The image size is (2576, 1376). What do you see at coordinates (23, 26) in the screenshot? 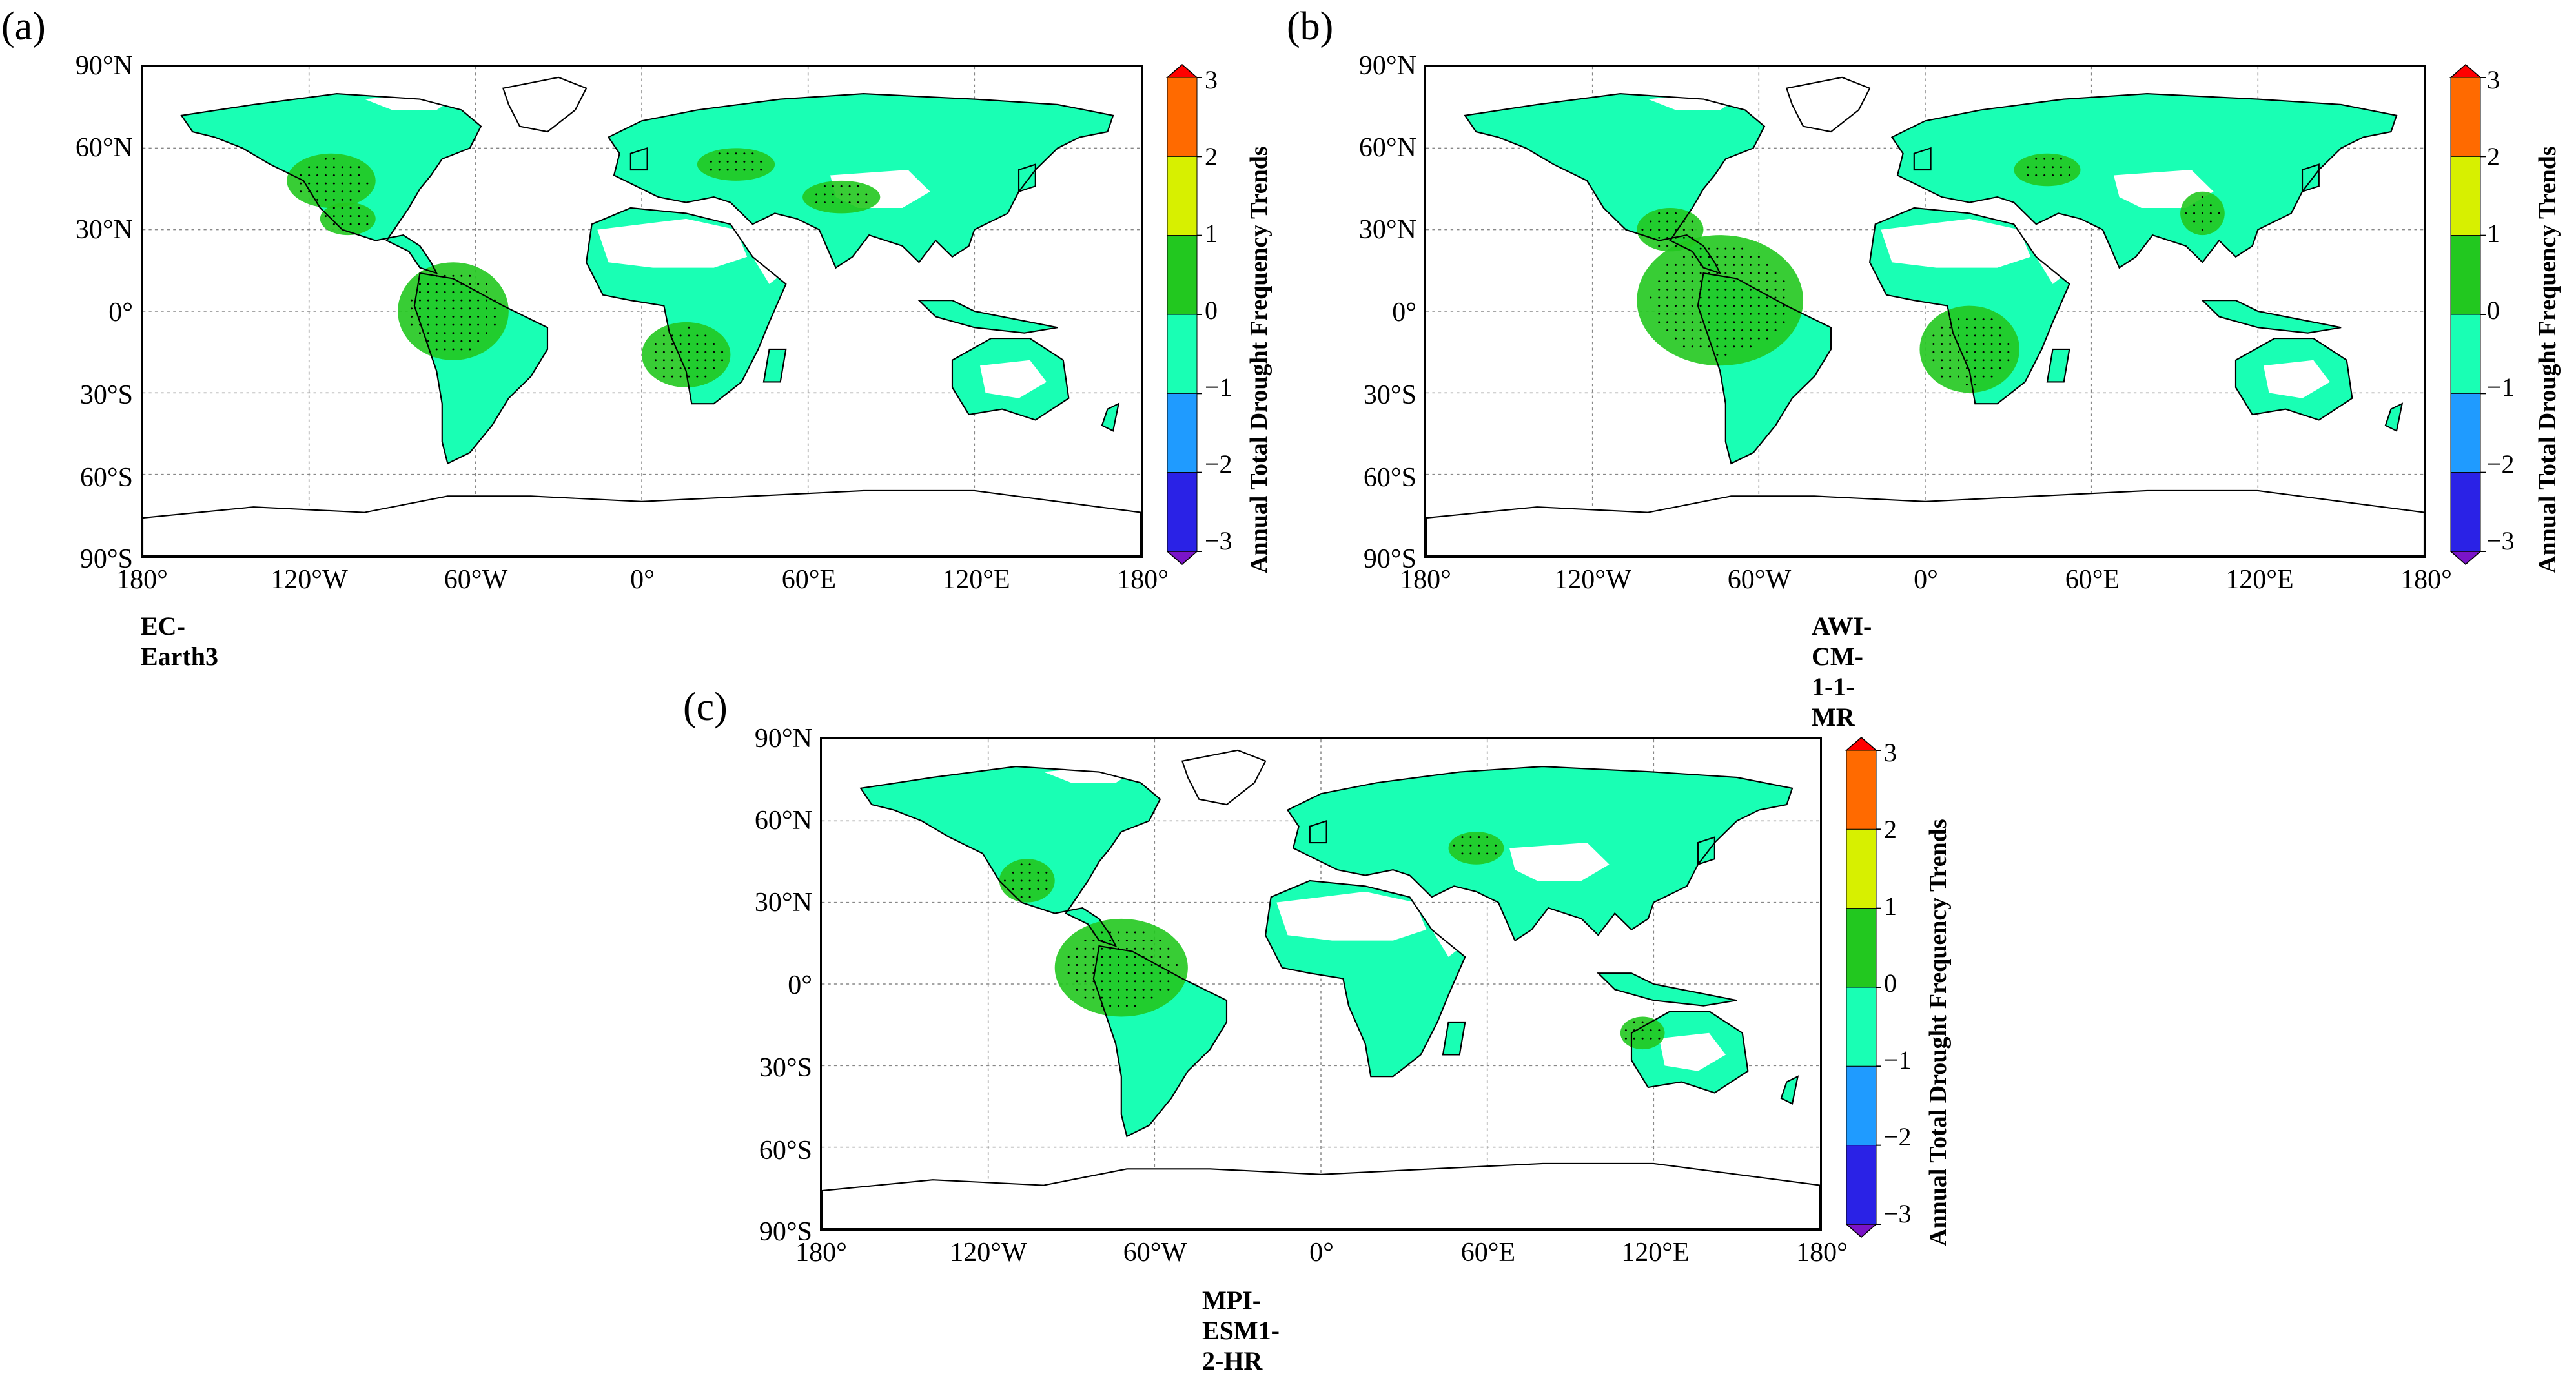
I see `panel-label-a: (a)` at bounding box center [23, 26].